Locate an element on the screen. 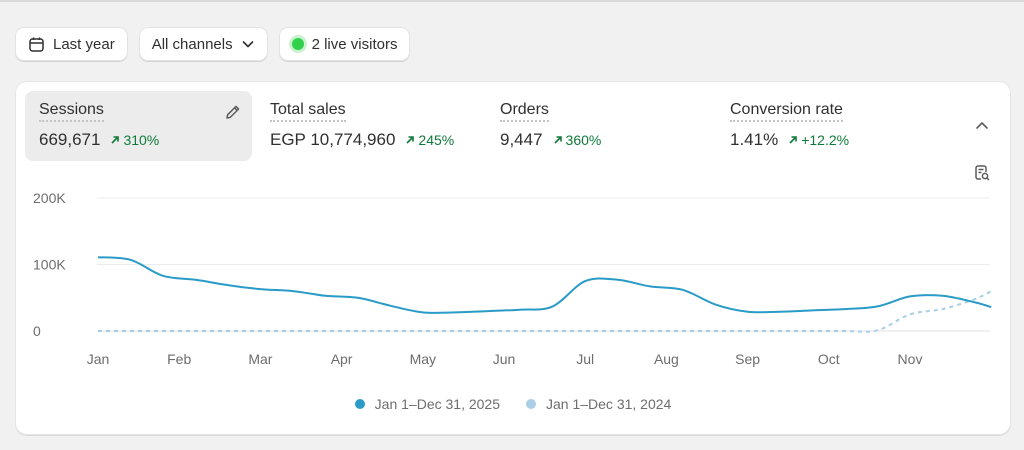  x-tick-label: Nov is located at coordinates (910, 359).